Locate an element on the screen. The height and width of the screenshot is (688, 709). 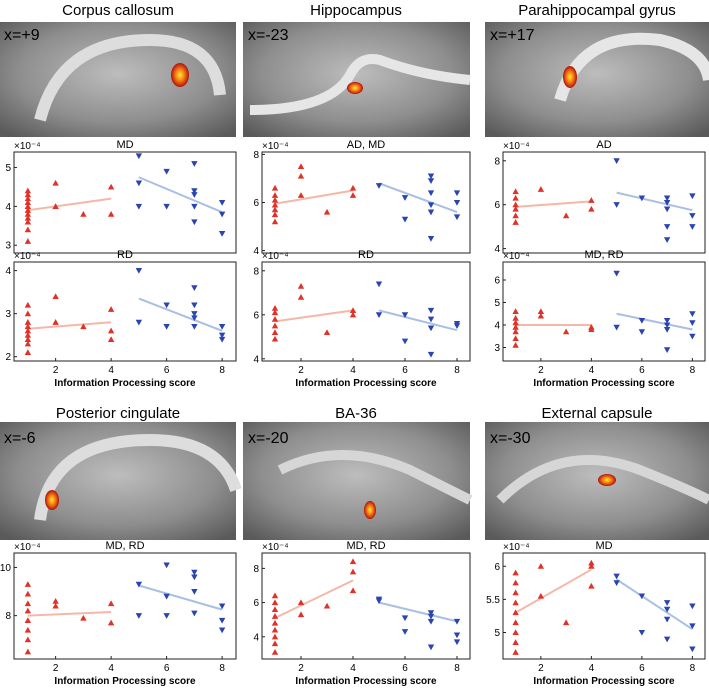
y-tick-label: 5.5 is located at coordinates (493, 600).